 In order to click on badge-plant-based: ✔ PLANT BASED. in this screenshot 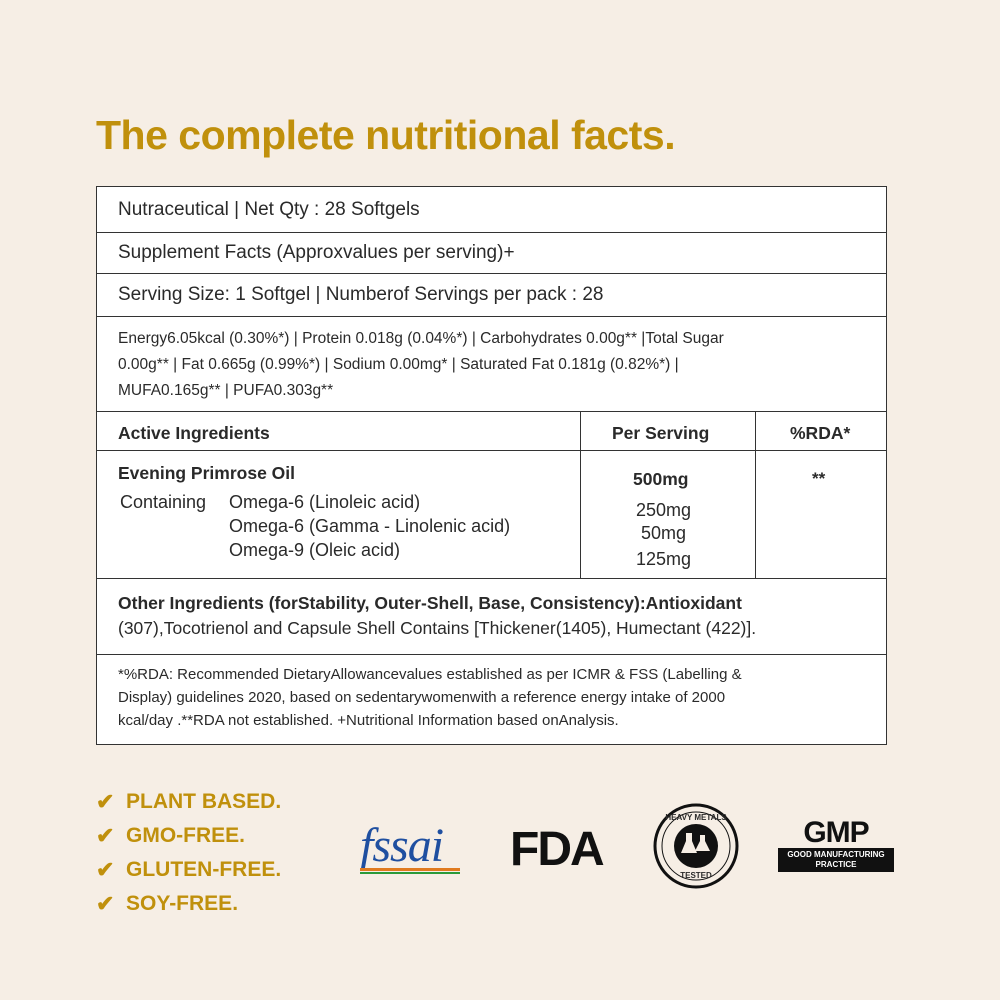, I will do `click(188, 802)`.